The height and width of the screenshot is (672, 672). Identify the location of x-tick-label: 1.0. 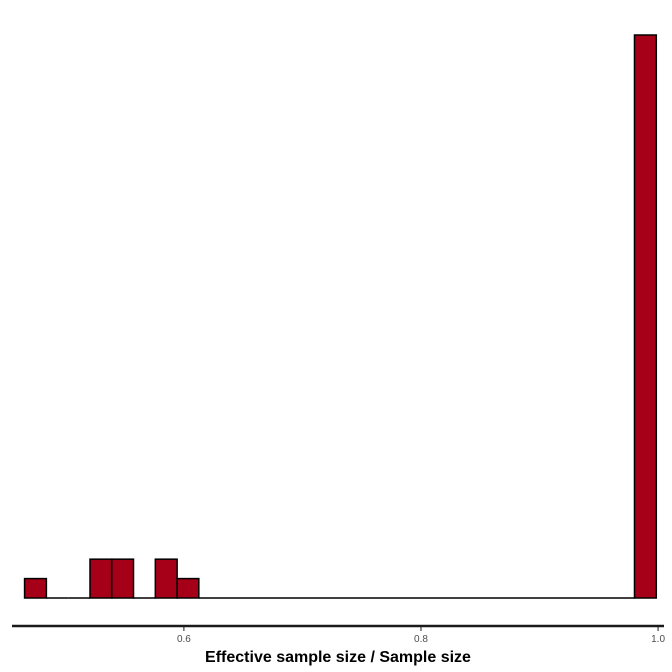
(658, 639).